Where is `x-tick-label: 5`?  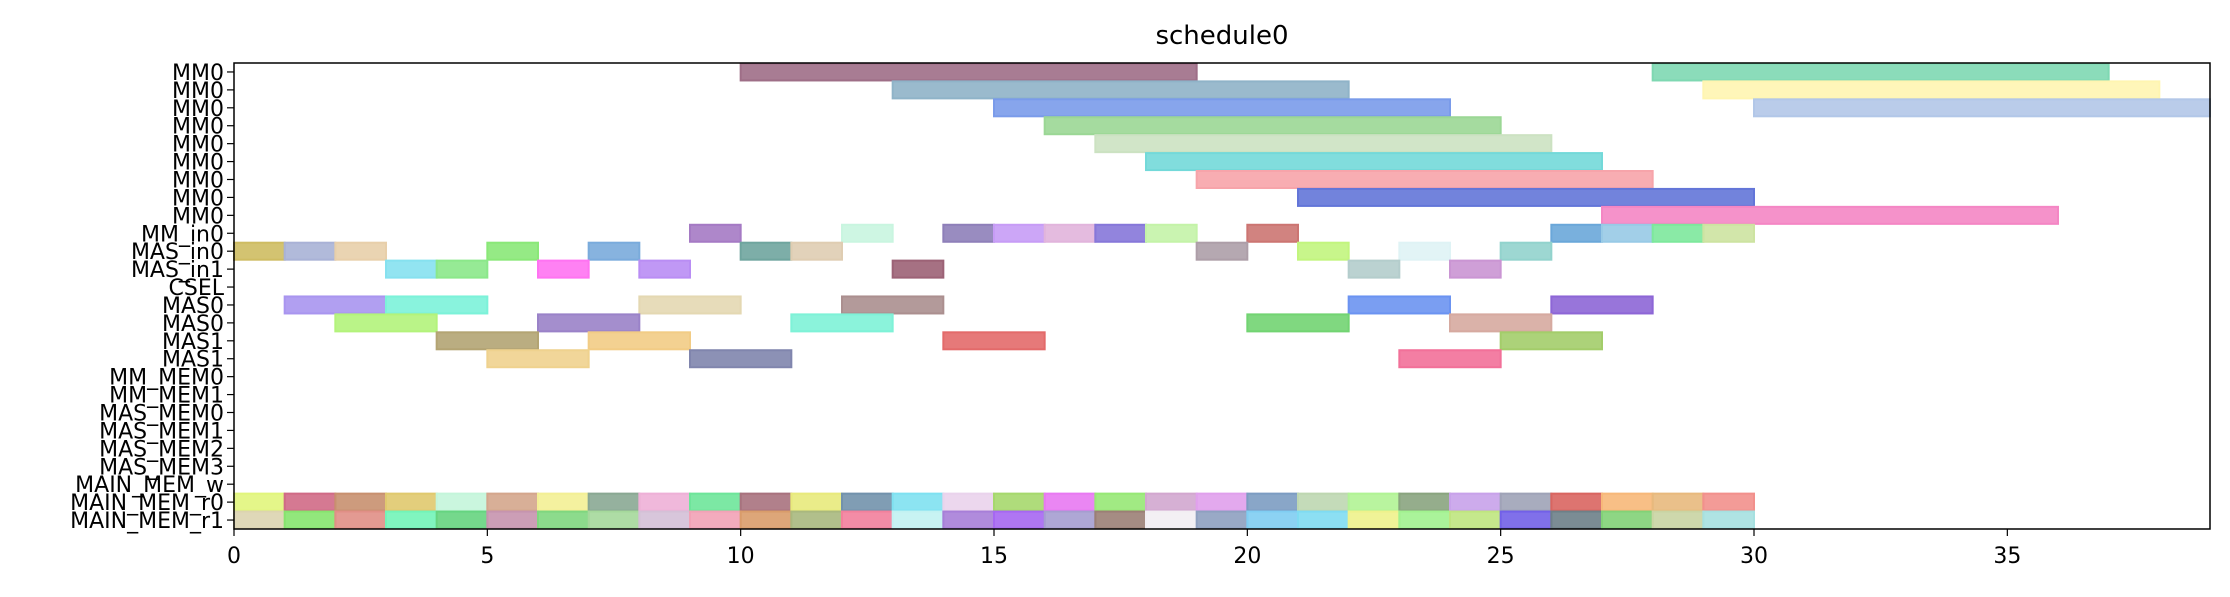
x-tick-label: 5 is located at coordinates (487, 556).